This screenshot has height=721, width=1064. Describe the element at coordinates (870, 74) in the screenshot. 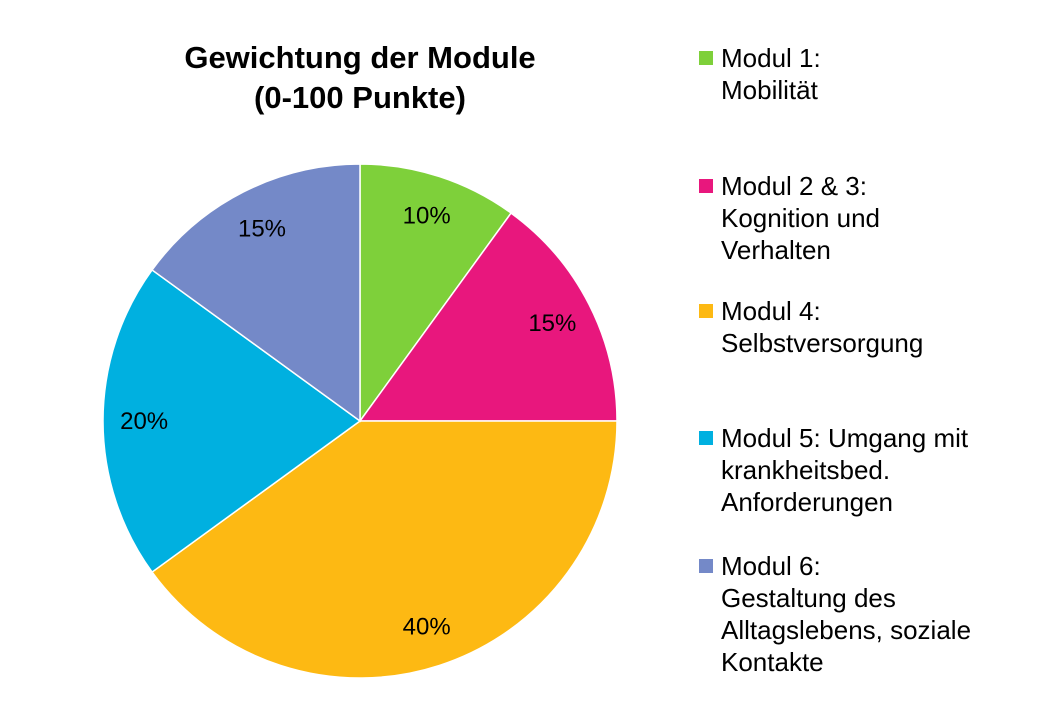

I see `legend-item: Modul 1: Mobilität` at that location.